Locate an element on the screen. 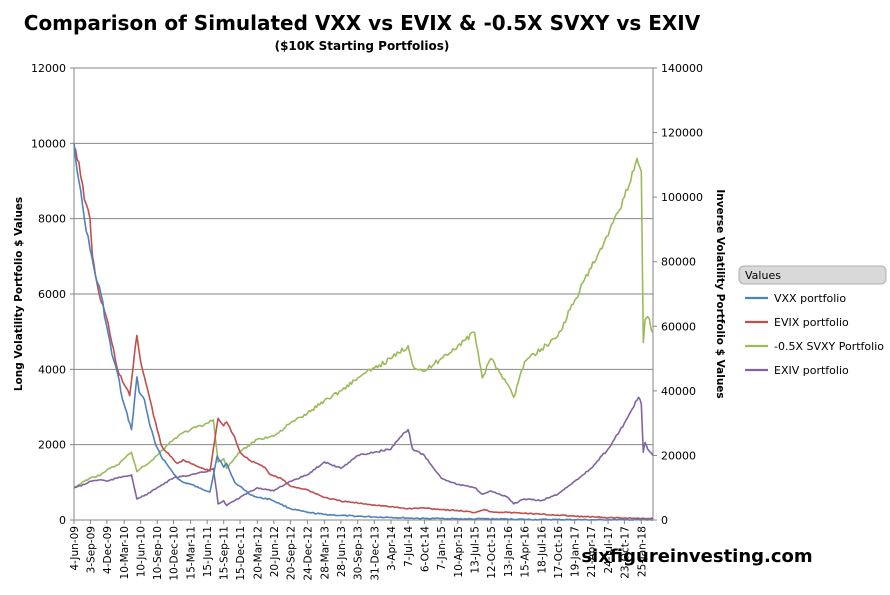  legend-title-box is located at coordinates (812, 275).